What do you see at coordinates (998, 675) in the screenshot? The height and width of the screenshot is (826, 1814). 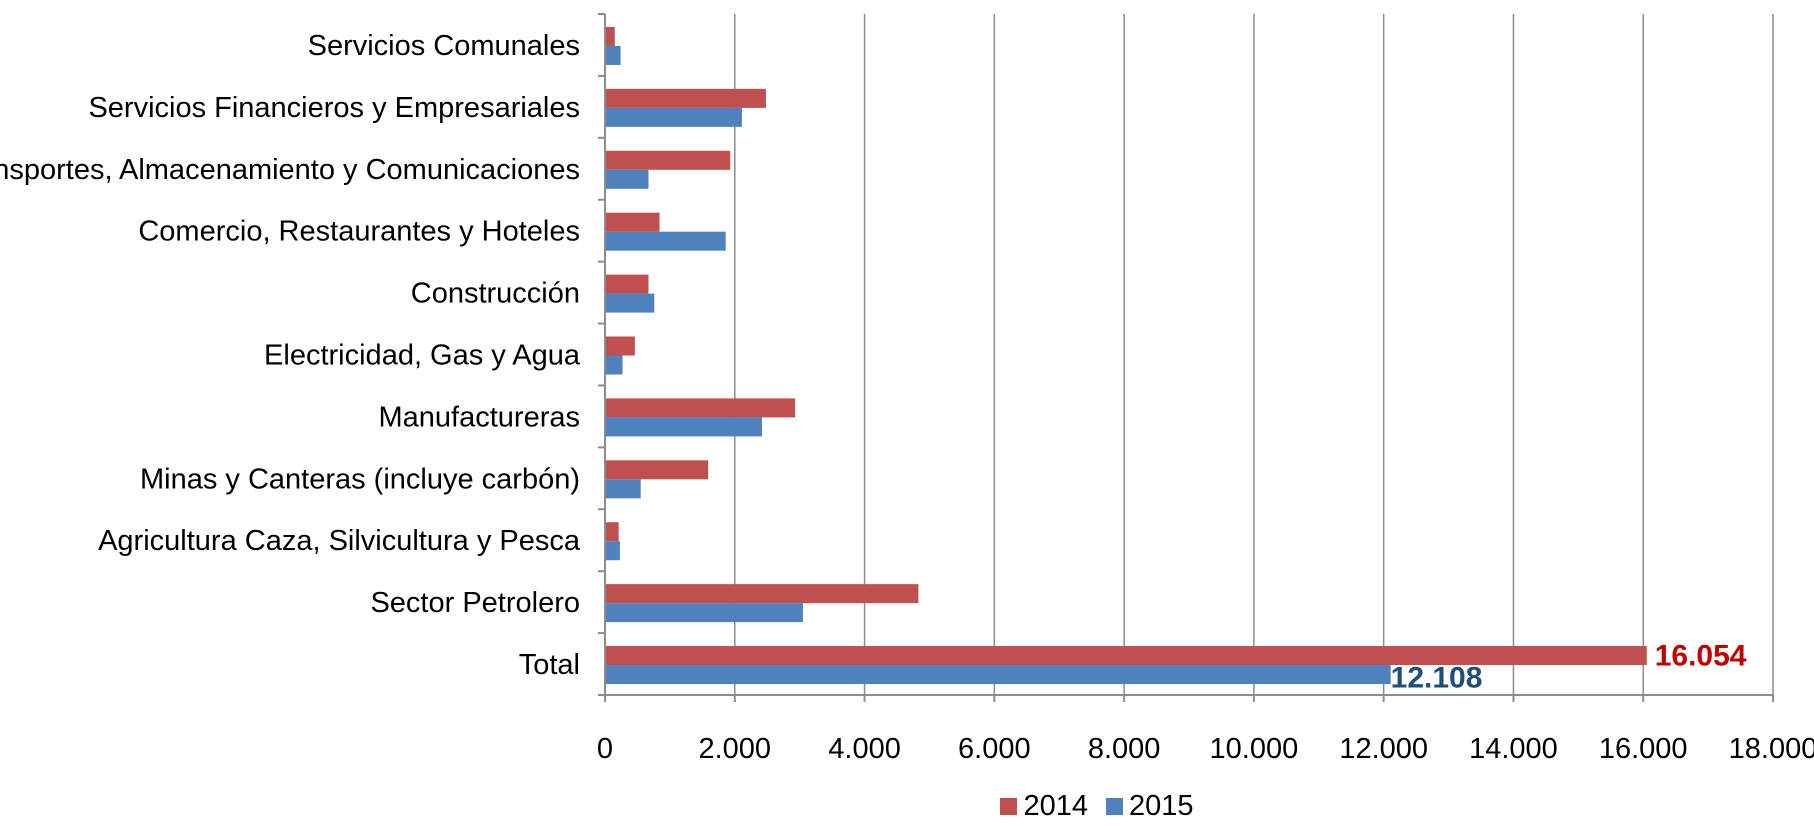 I see `bar-2015-total` at bounding box center [998, 675].